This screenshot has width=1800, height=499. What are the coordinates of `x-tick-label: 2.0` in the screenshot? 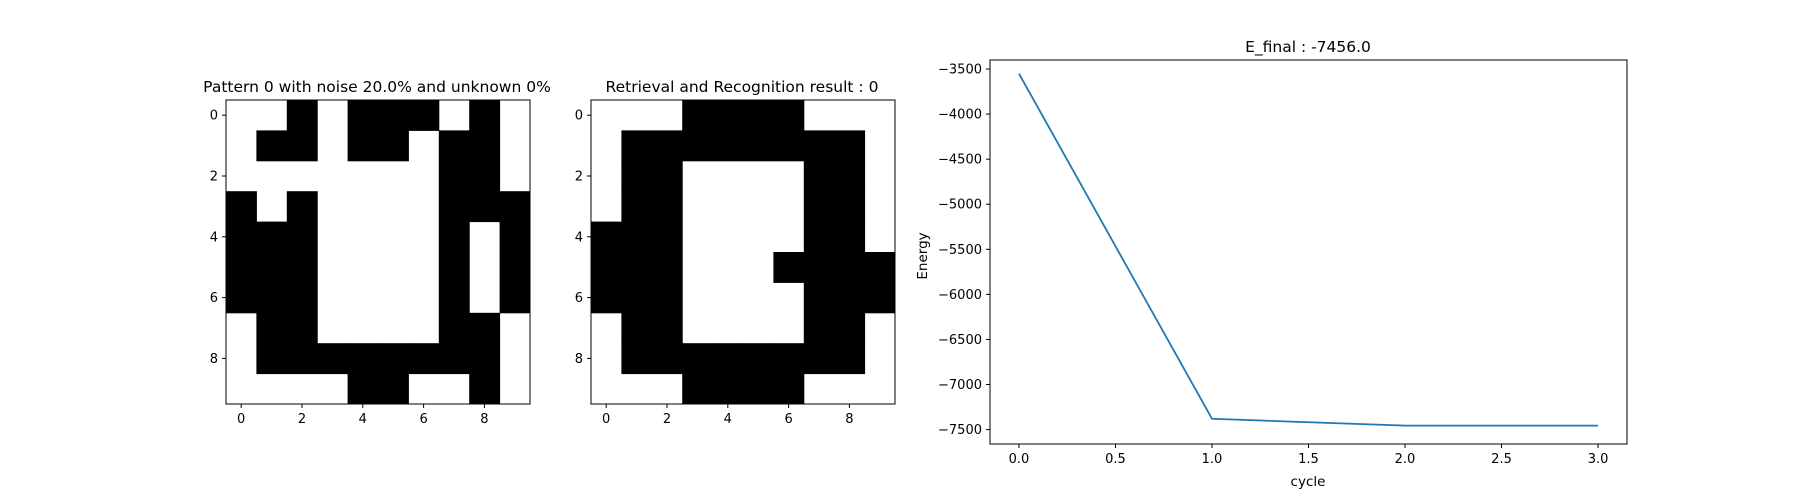 It's located at (1405, 459).